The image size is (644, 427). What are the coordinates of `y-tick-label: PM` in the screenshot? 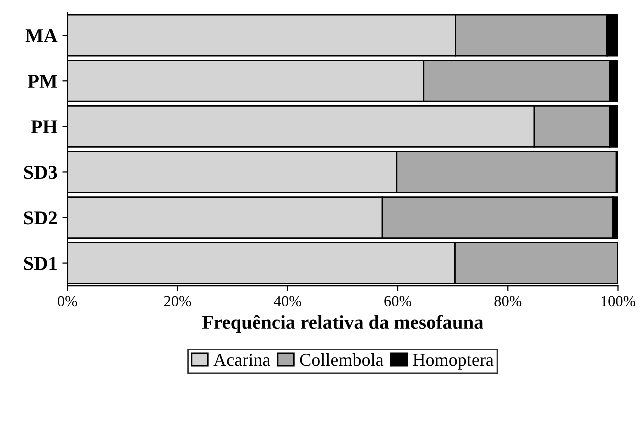 It's located at (43, 81).